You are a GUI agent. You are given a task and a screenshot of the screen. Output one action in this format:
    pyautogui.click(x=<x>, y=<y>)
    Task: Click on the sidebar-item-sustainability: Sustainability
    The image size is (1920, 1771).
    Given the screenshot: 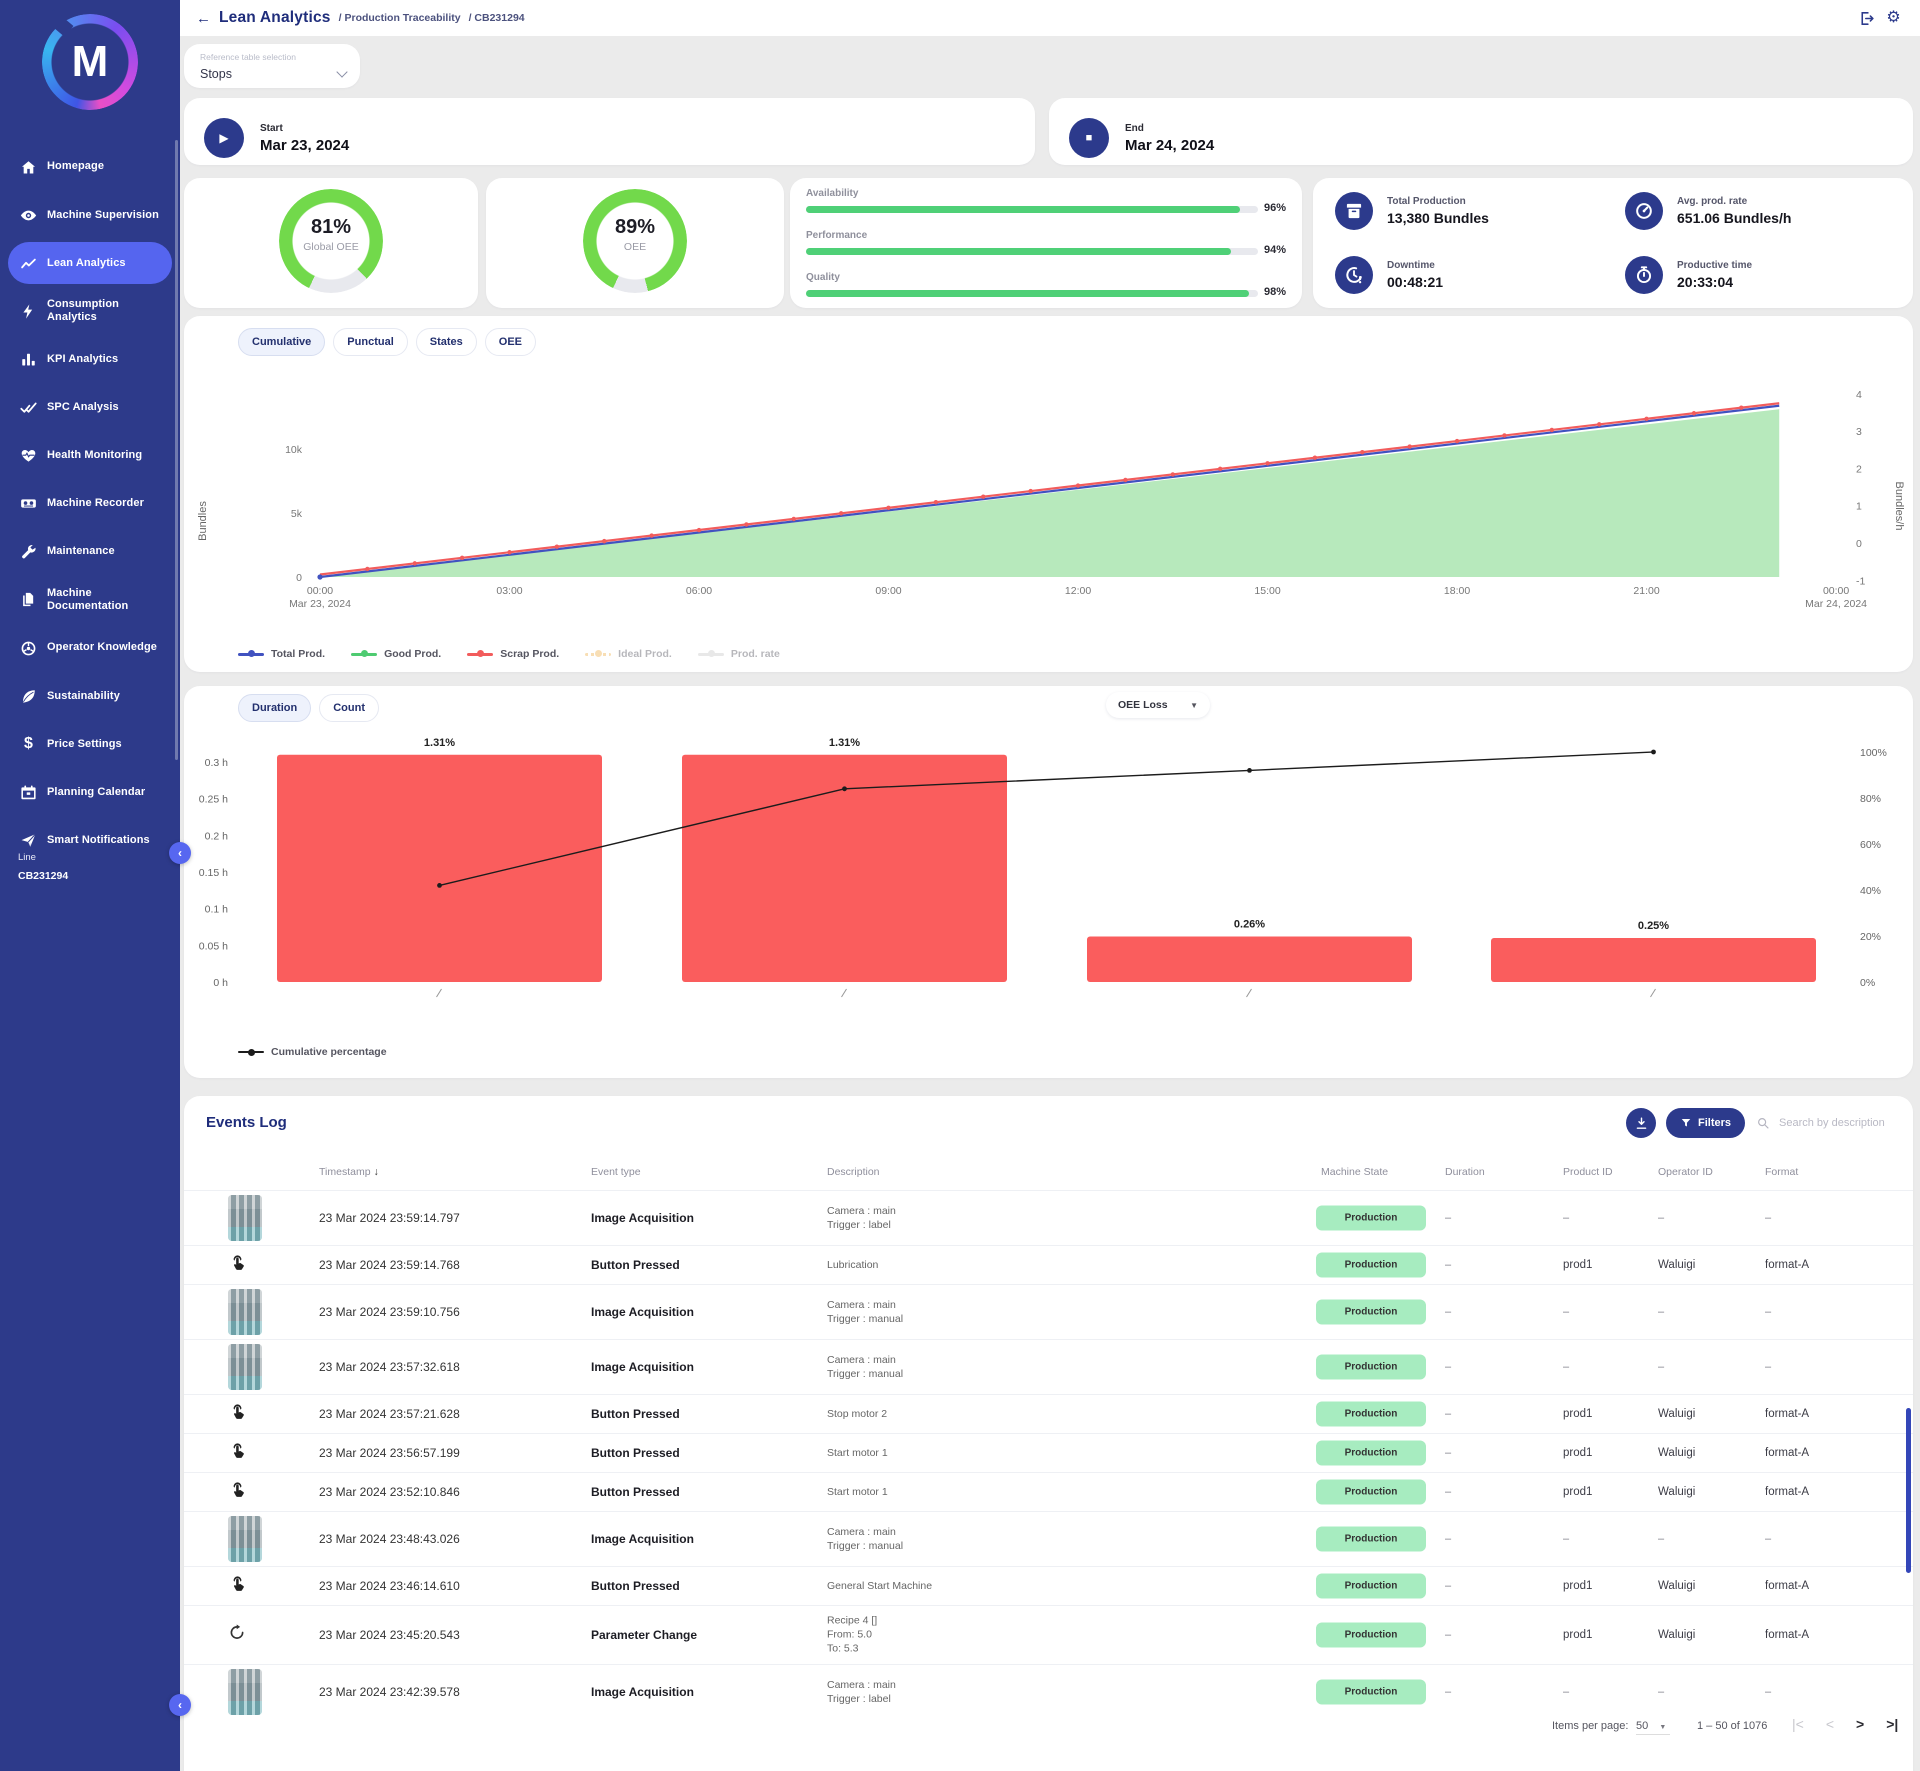 What is the action you would take?
    pyautogui.click(x=90, y=696)
    